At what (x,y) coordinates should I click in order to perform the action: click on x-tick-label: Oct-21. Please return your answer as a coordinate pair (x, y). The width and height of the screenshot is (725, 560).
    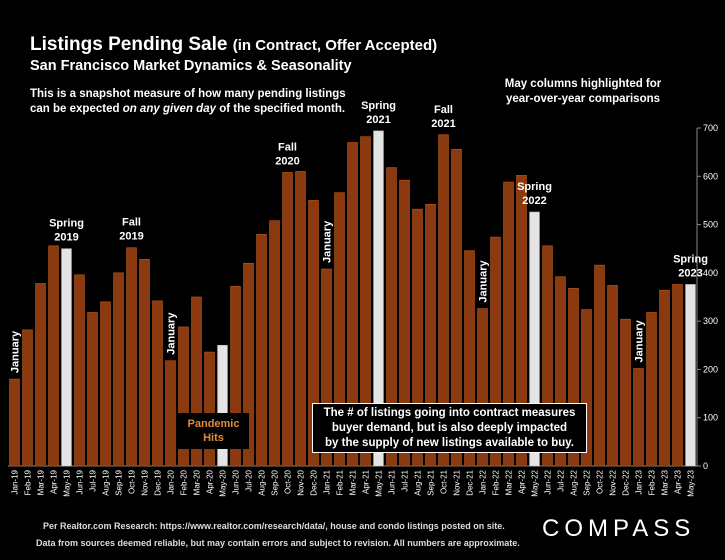
    Looking at the image, I should click on (444, 481).